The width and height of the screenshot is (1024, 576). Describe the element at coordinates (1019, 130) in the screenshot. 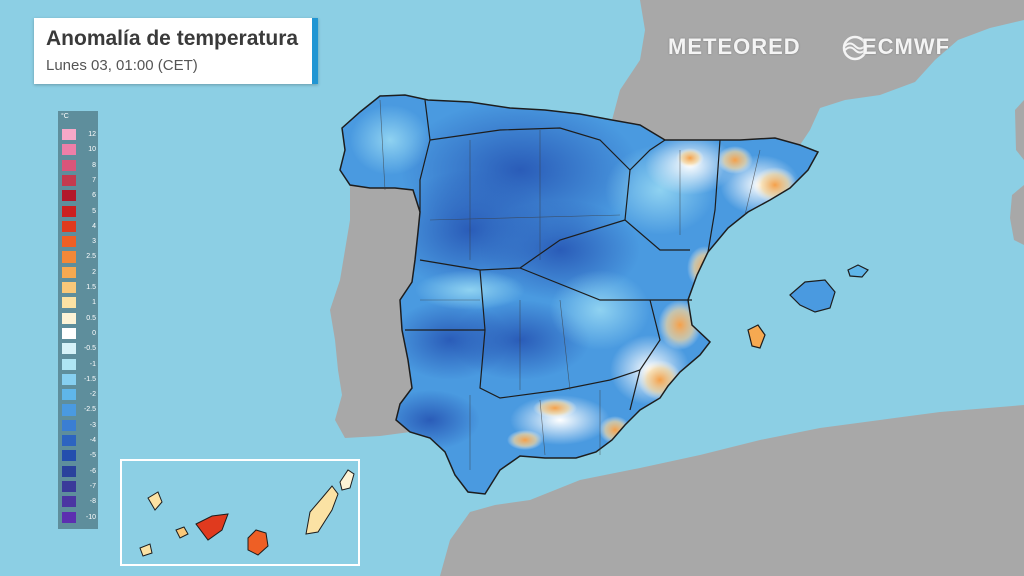

I see `corsica-land` at that location.